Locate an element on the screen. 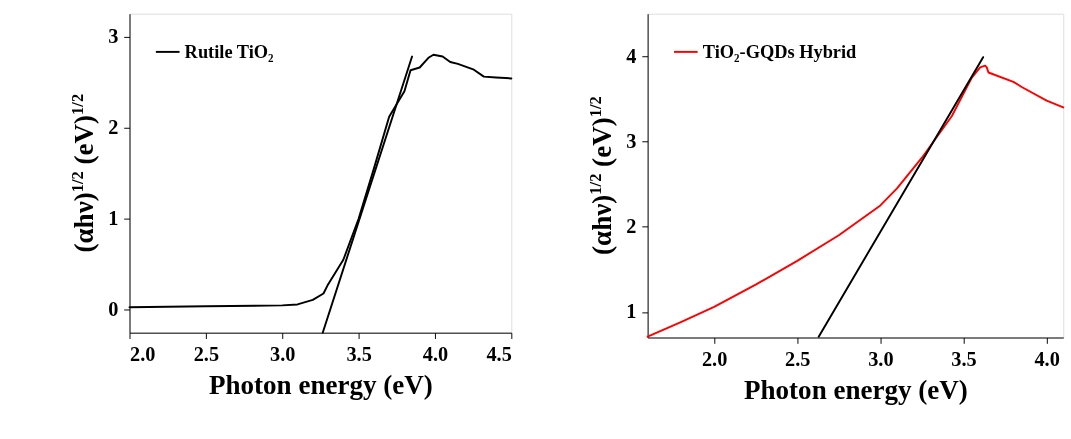 Image resolution: width=1071 pixels, height=439 pixels. y-tick-label: 4 is located at coordinates (631, 55).